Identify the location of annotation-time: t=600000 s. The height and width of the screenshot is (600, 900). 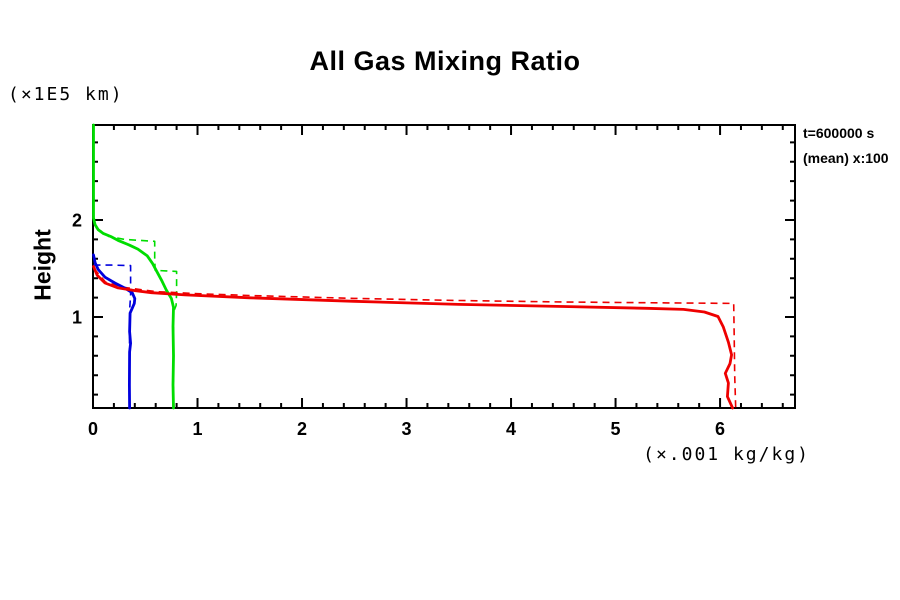
(839, 133).